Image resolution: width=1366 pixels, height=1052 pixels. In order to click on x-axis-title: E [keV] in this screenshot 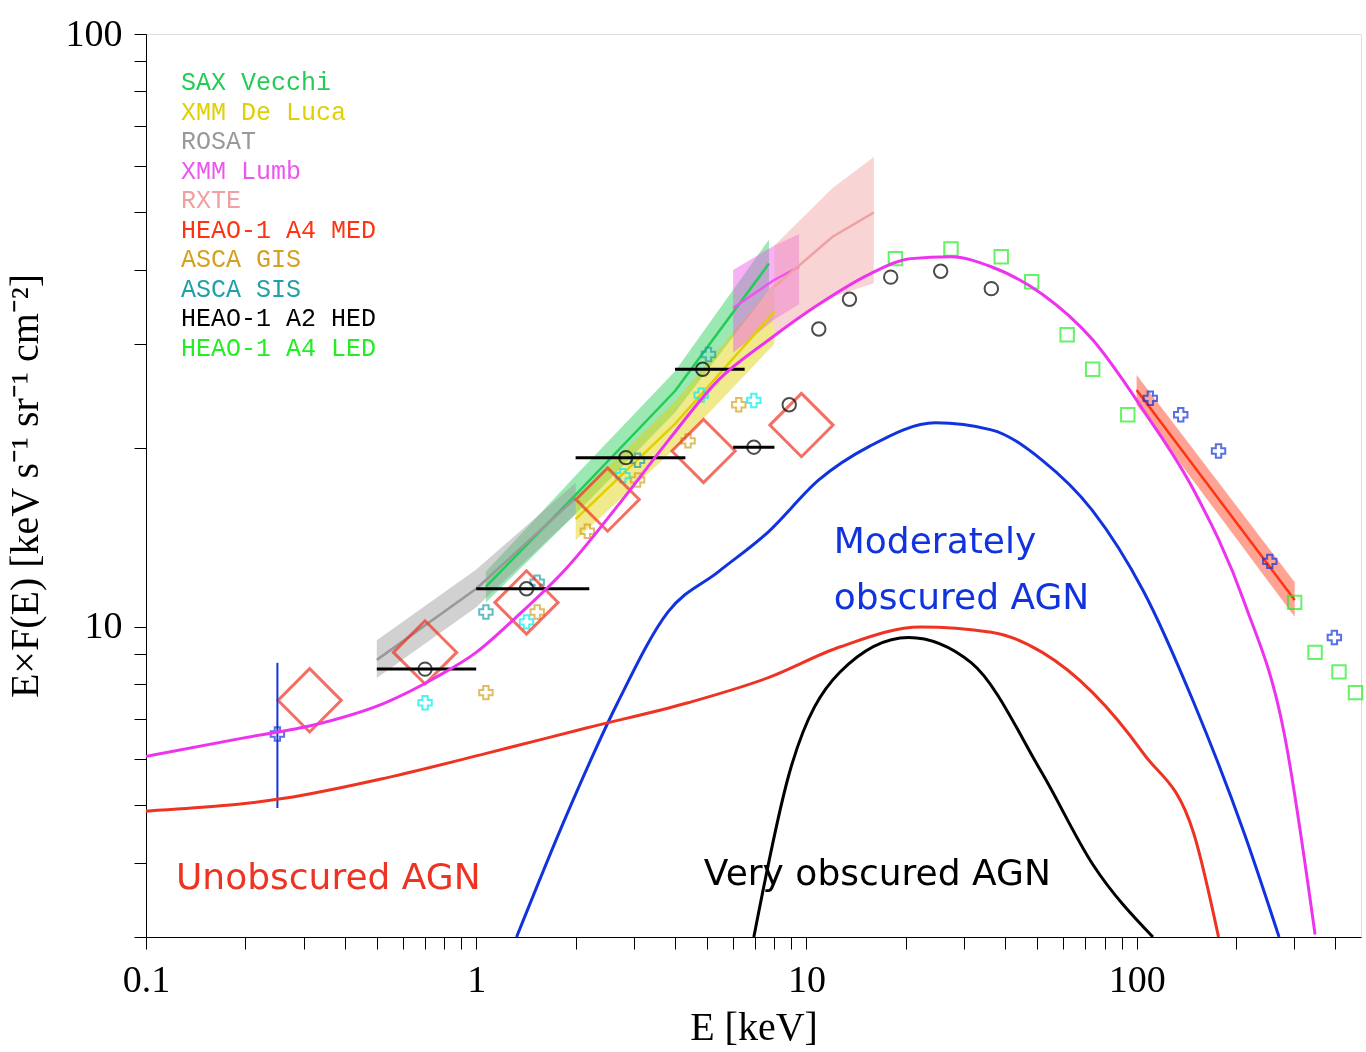, I will do `click(754, 1026)`.